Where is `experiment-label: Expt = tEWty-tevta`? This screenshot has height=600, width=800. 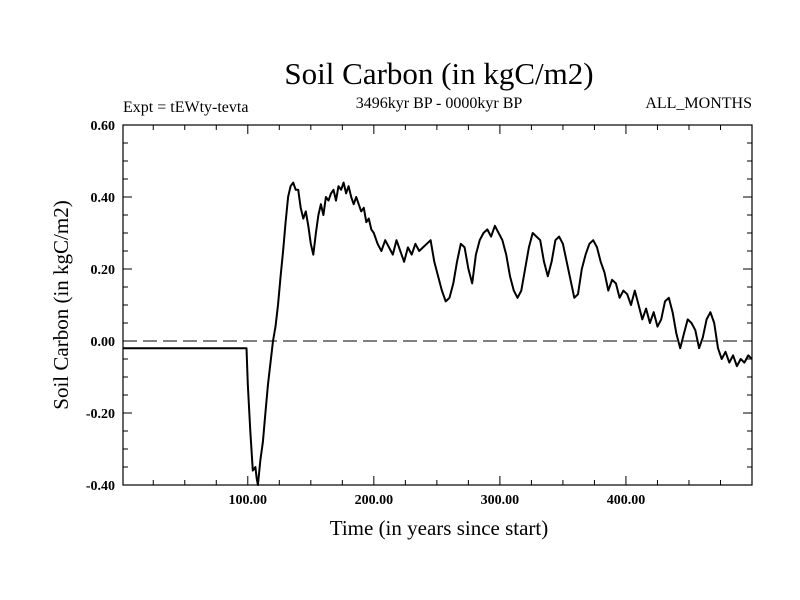 experiment-label: Expt = tEWty-tevta is located at coordinates (185, 107).